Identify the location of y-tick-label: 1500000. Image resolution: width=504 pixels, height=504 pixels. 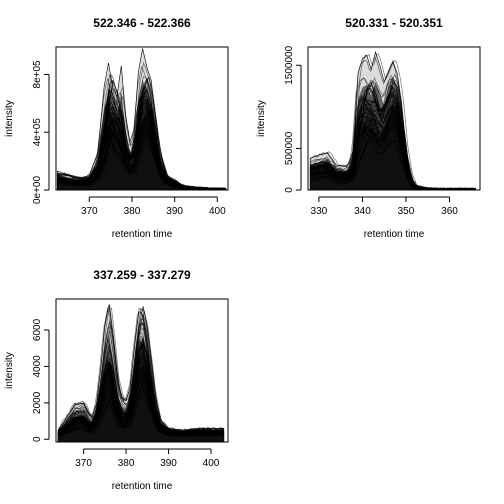
(289, 64).